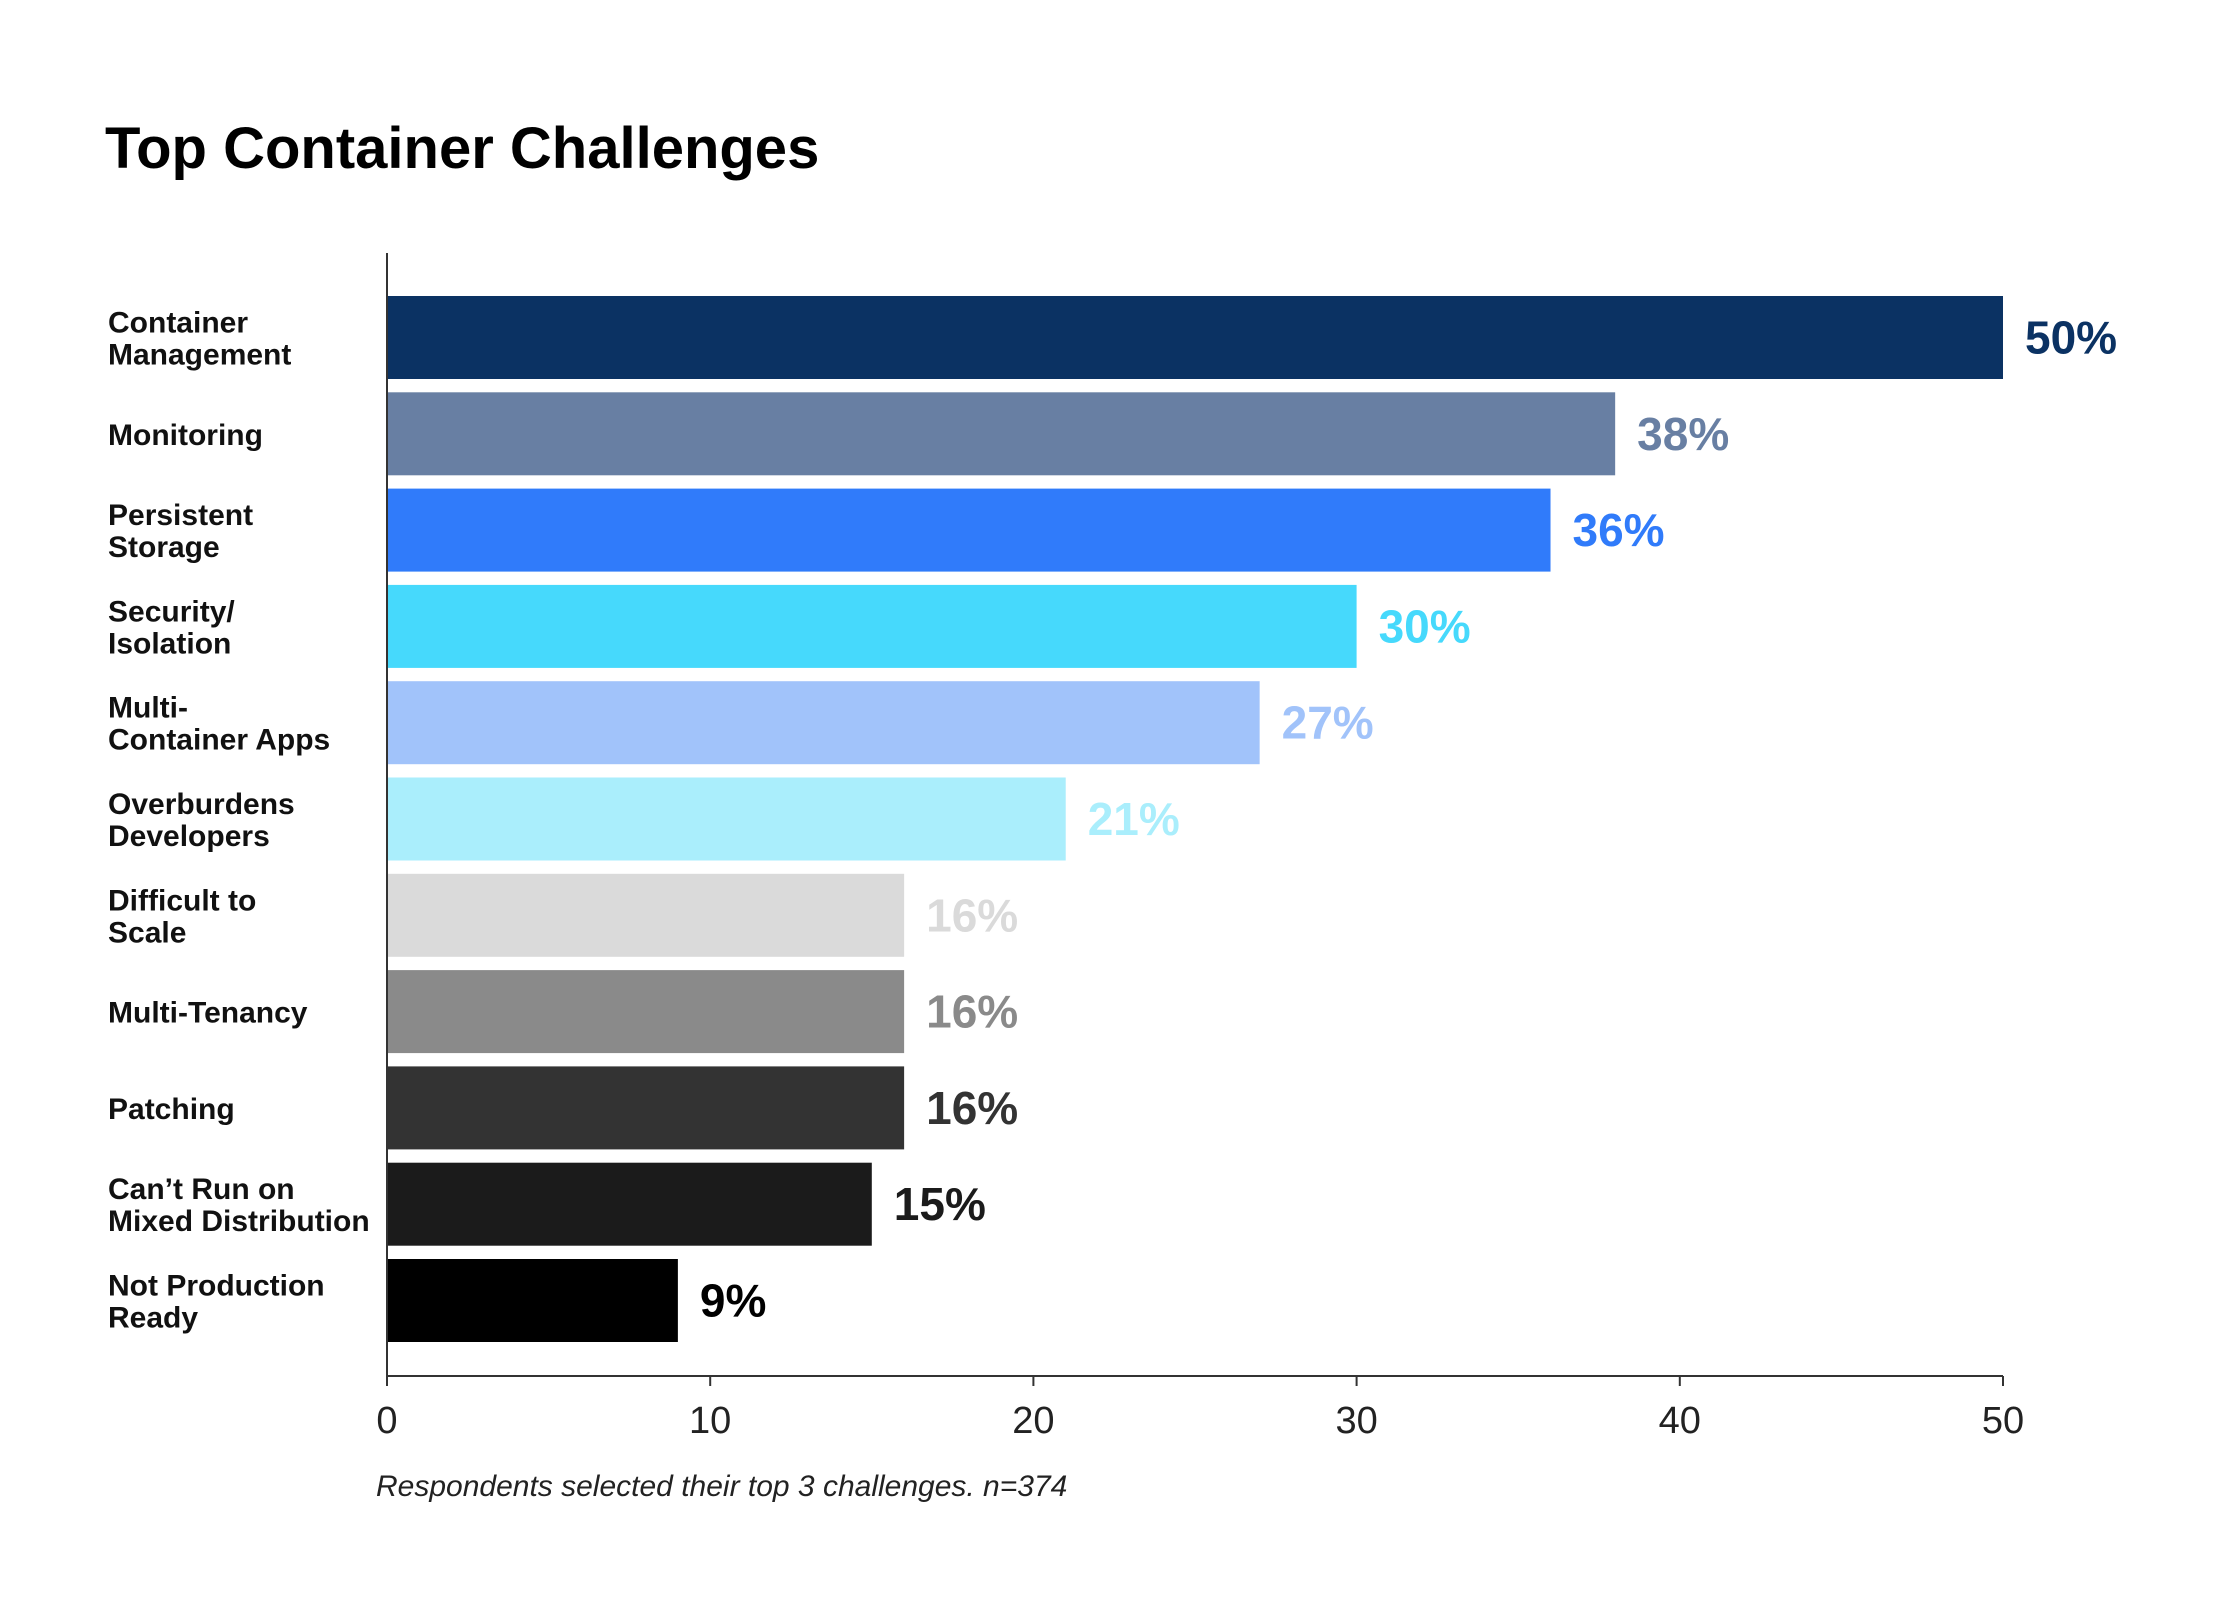  I want to click on value-label-5: 21%, so click(1134, 819).